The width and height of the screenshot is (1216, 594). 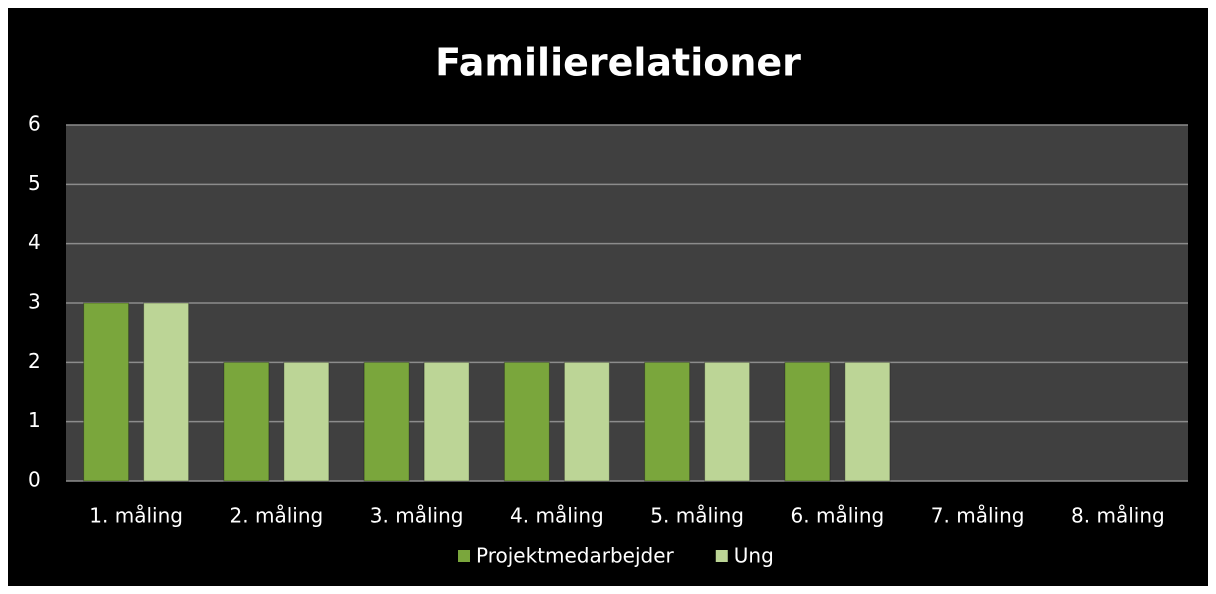 I want to click on x-tick-label: 4. måling, so click(x=557, y=516).